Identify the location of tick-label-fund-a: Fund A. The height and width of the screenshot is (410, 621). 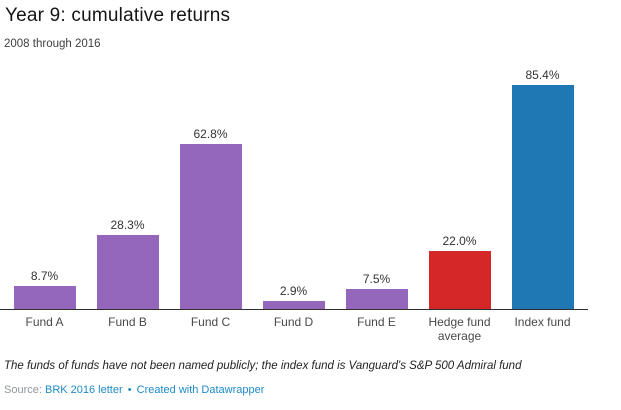
(44, 322).